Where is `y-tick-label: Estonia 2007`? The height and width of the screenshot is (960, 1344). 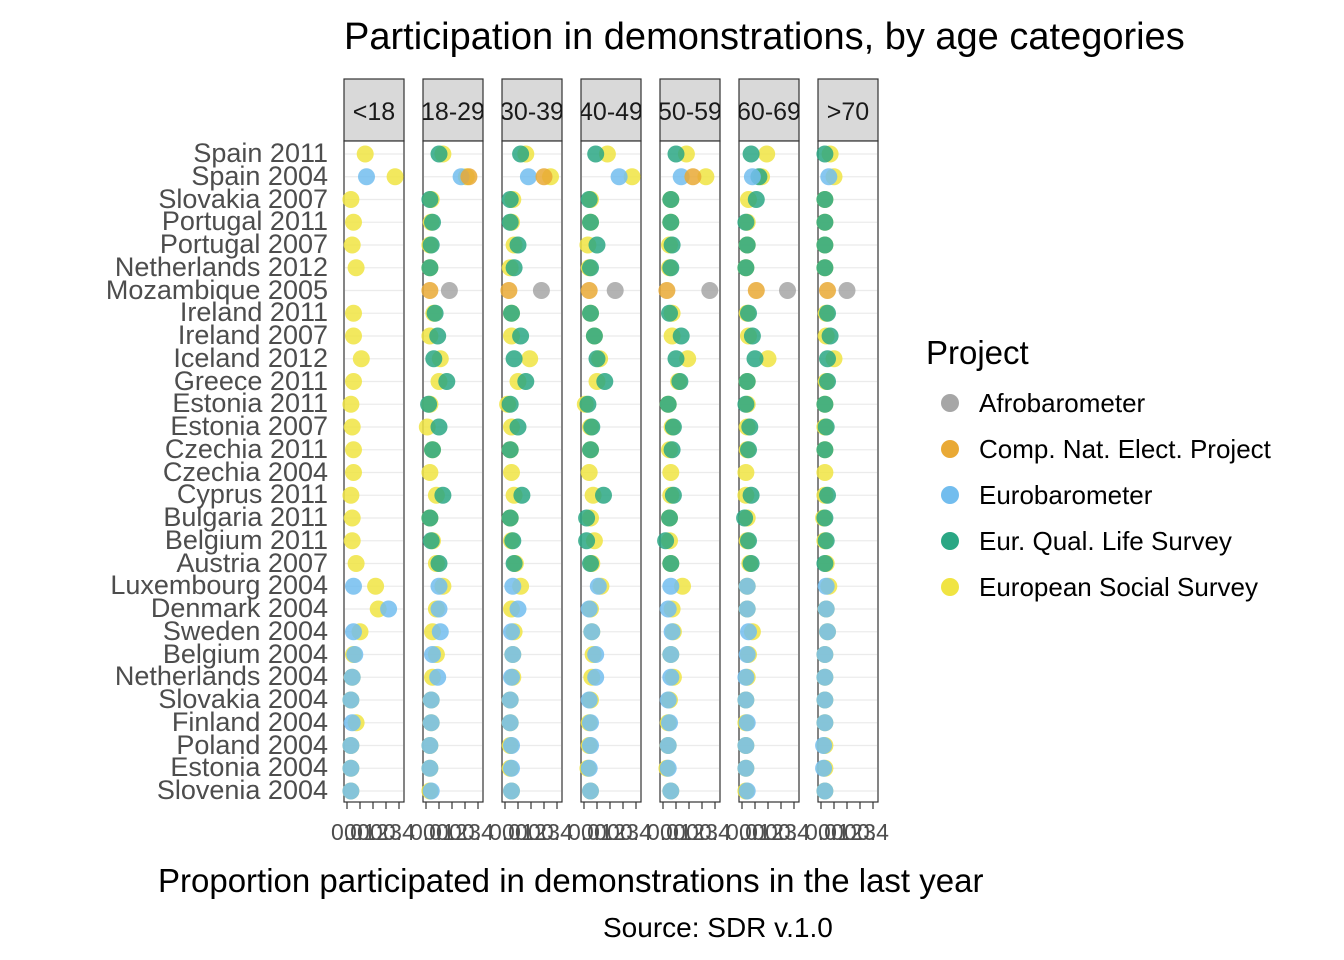
y-tick-label: Estonia 2007 is located at coordinates (249, 426).